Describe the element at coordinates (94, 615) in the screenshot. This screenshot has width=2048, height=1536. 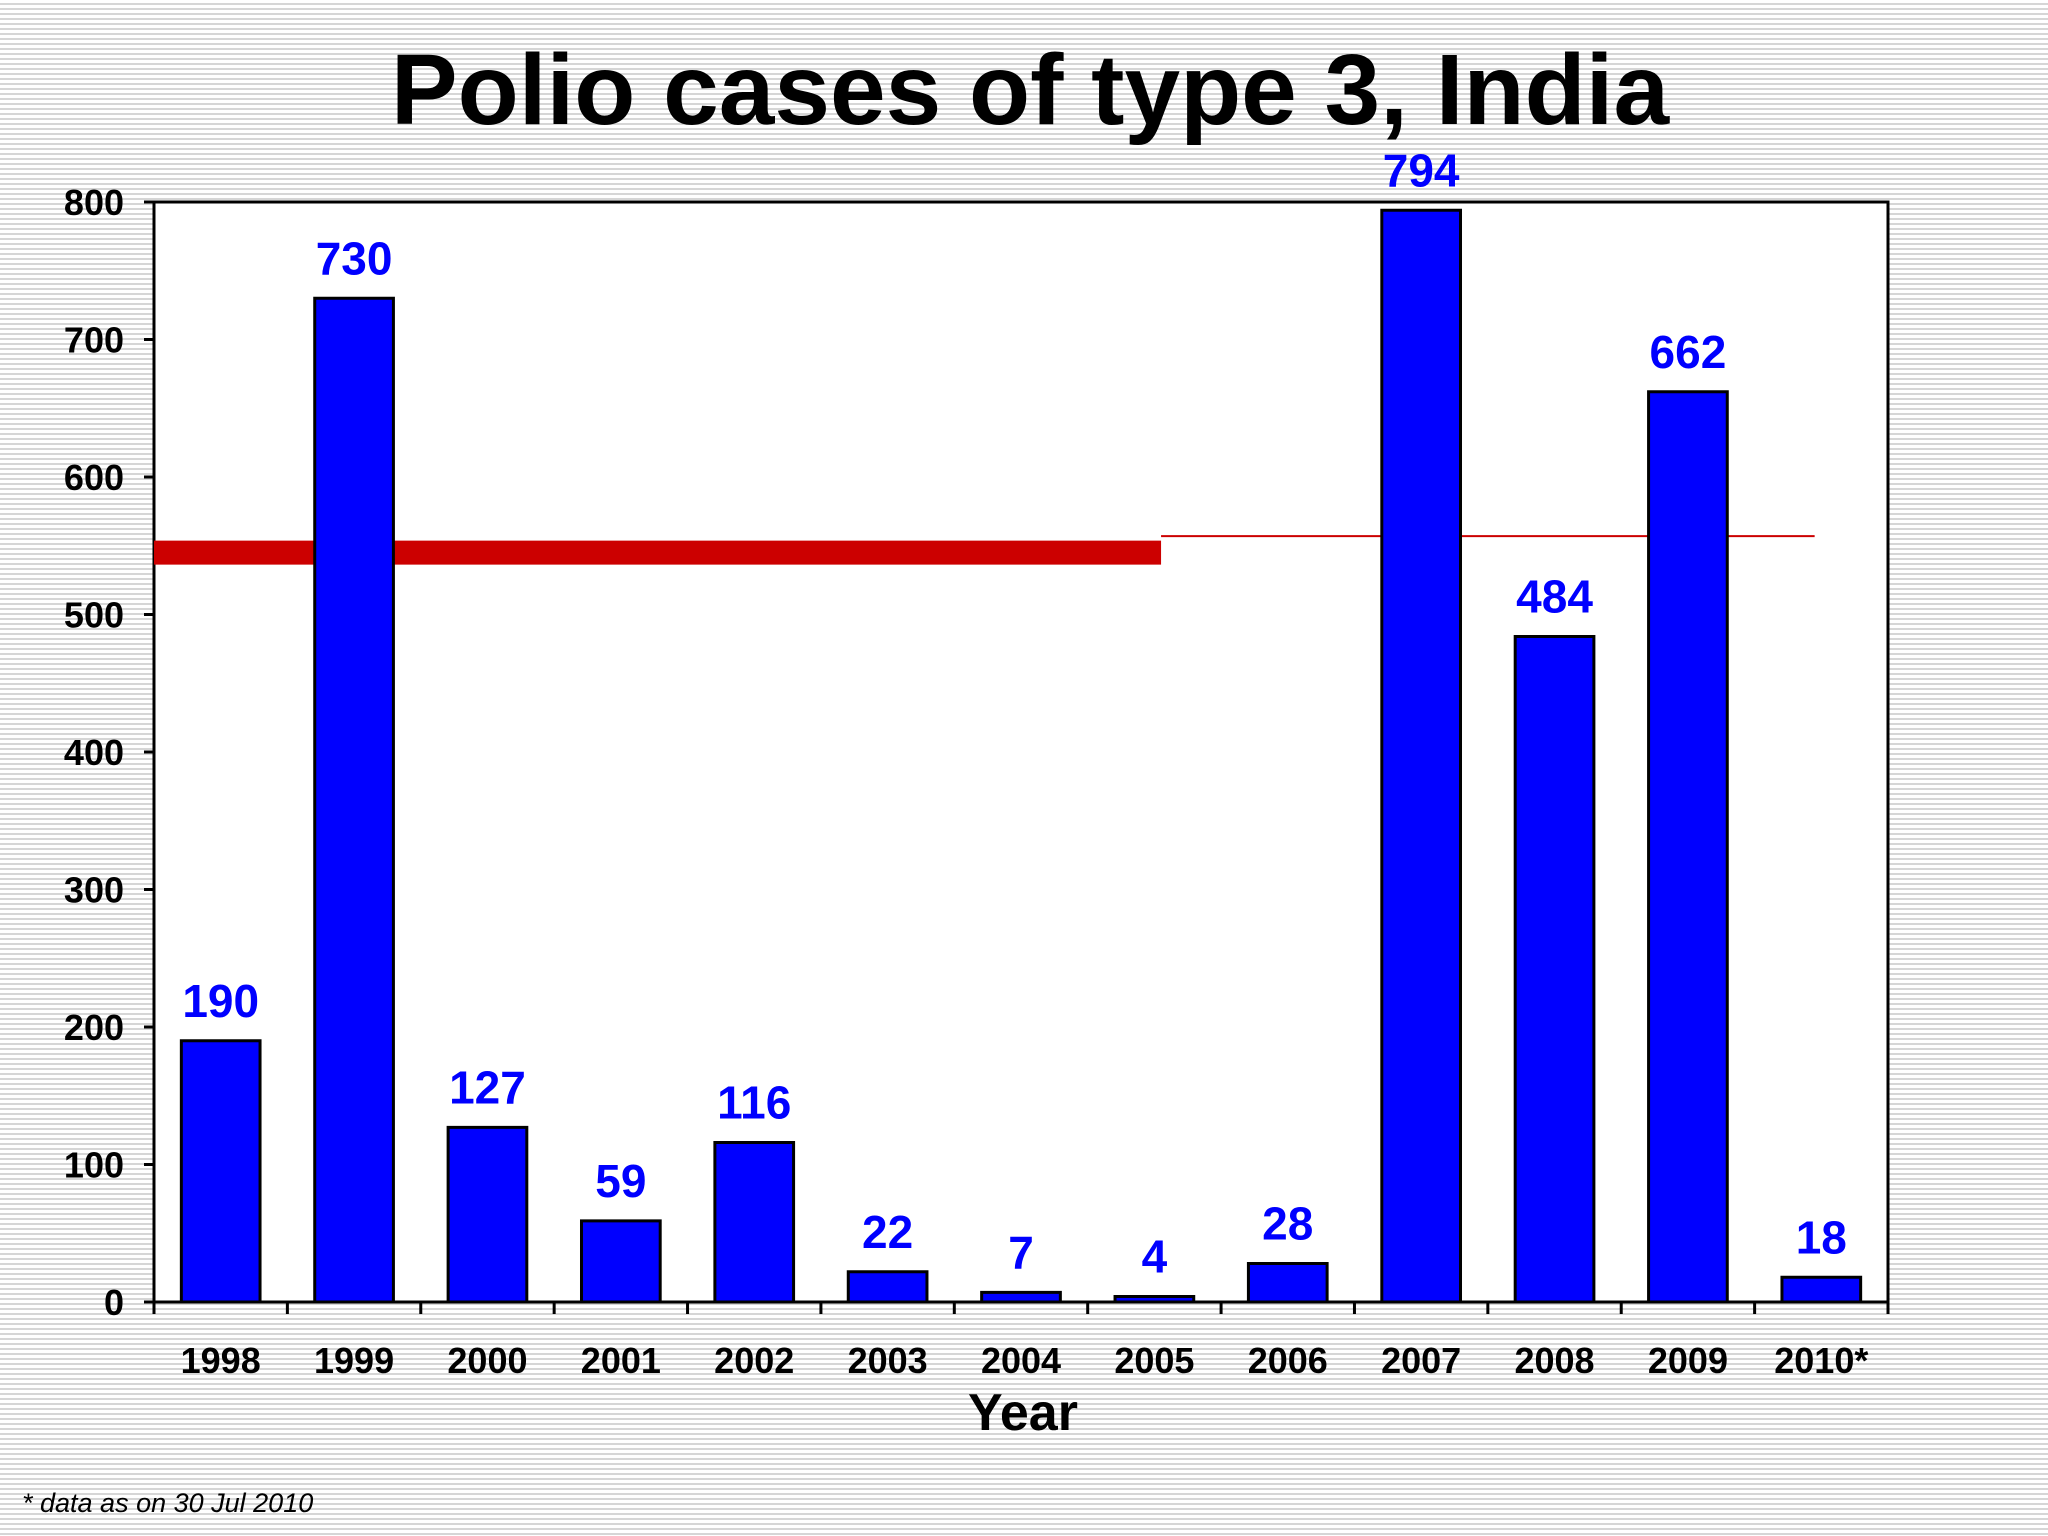
I see `y-tick-label: 500` at that location.